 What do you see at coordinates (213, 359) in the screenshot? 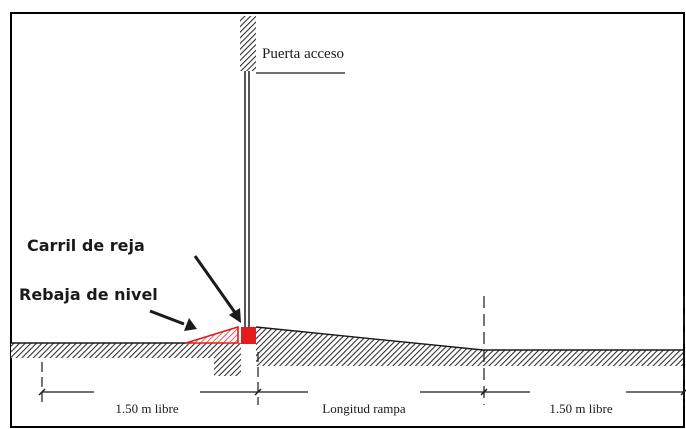
I see `threshold-hatch` at bounding box center [213, 359].